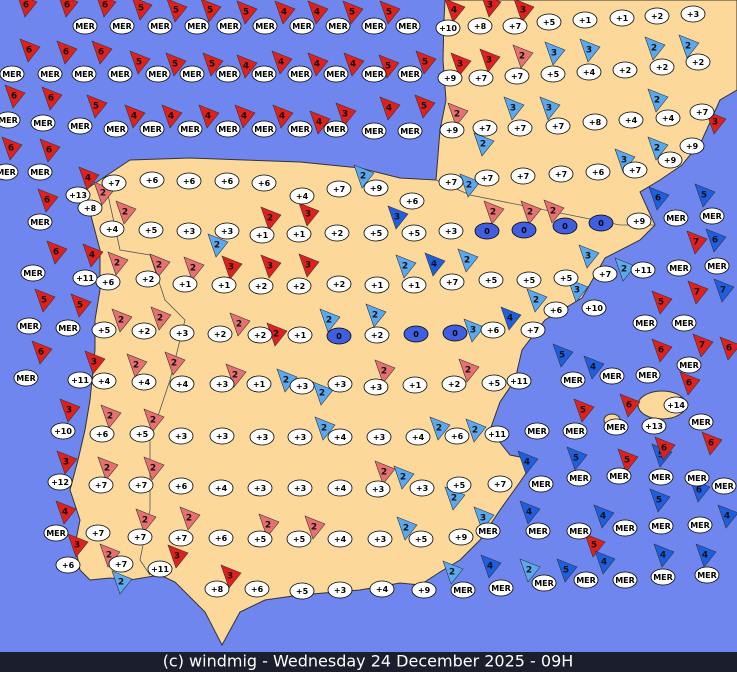 This screenshot has height=676, width=737. What do you see at coordinates (474, 330) in the screenshot?
I see `wind-marker: 3` at bounding box center [474, 330].